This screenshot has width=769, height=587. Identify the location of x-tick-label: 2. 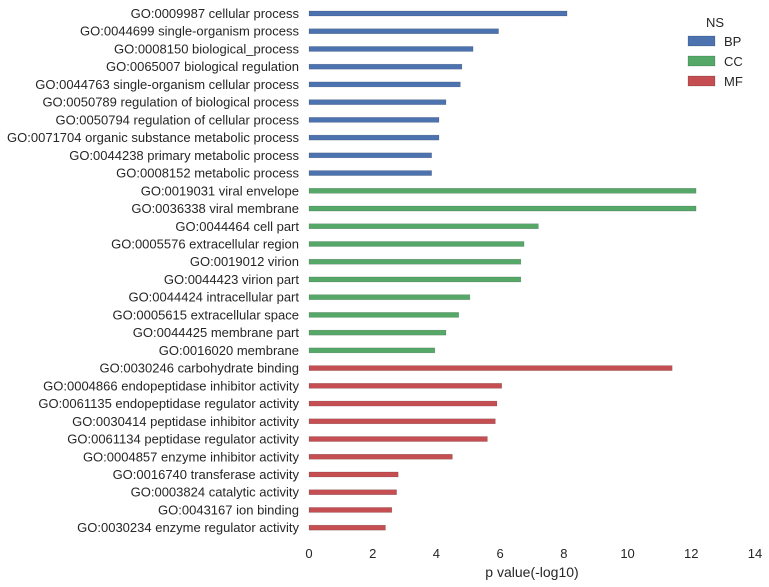
(372, 553).